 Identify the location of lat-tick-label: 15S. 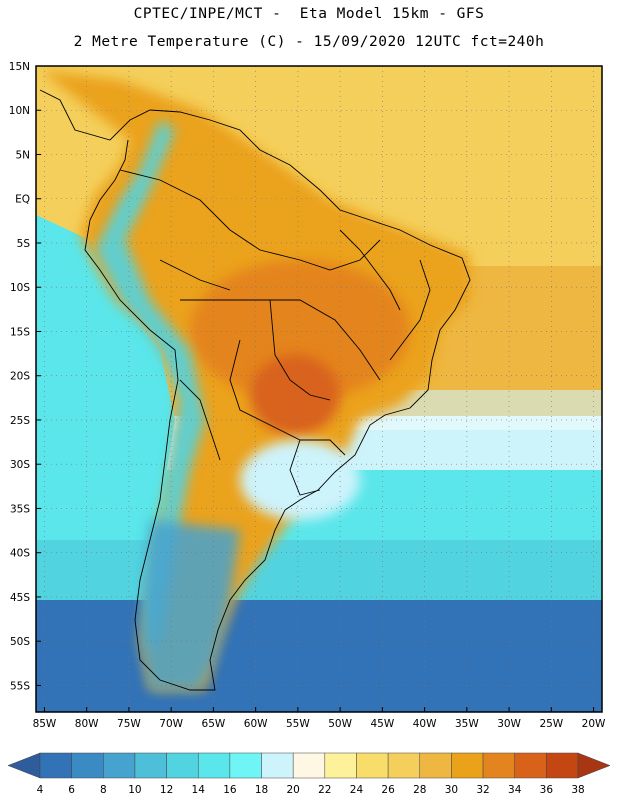
(20, 332).